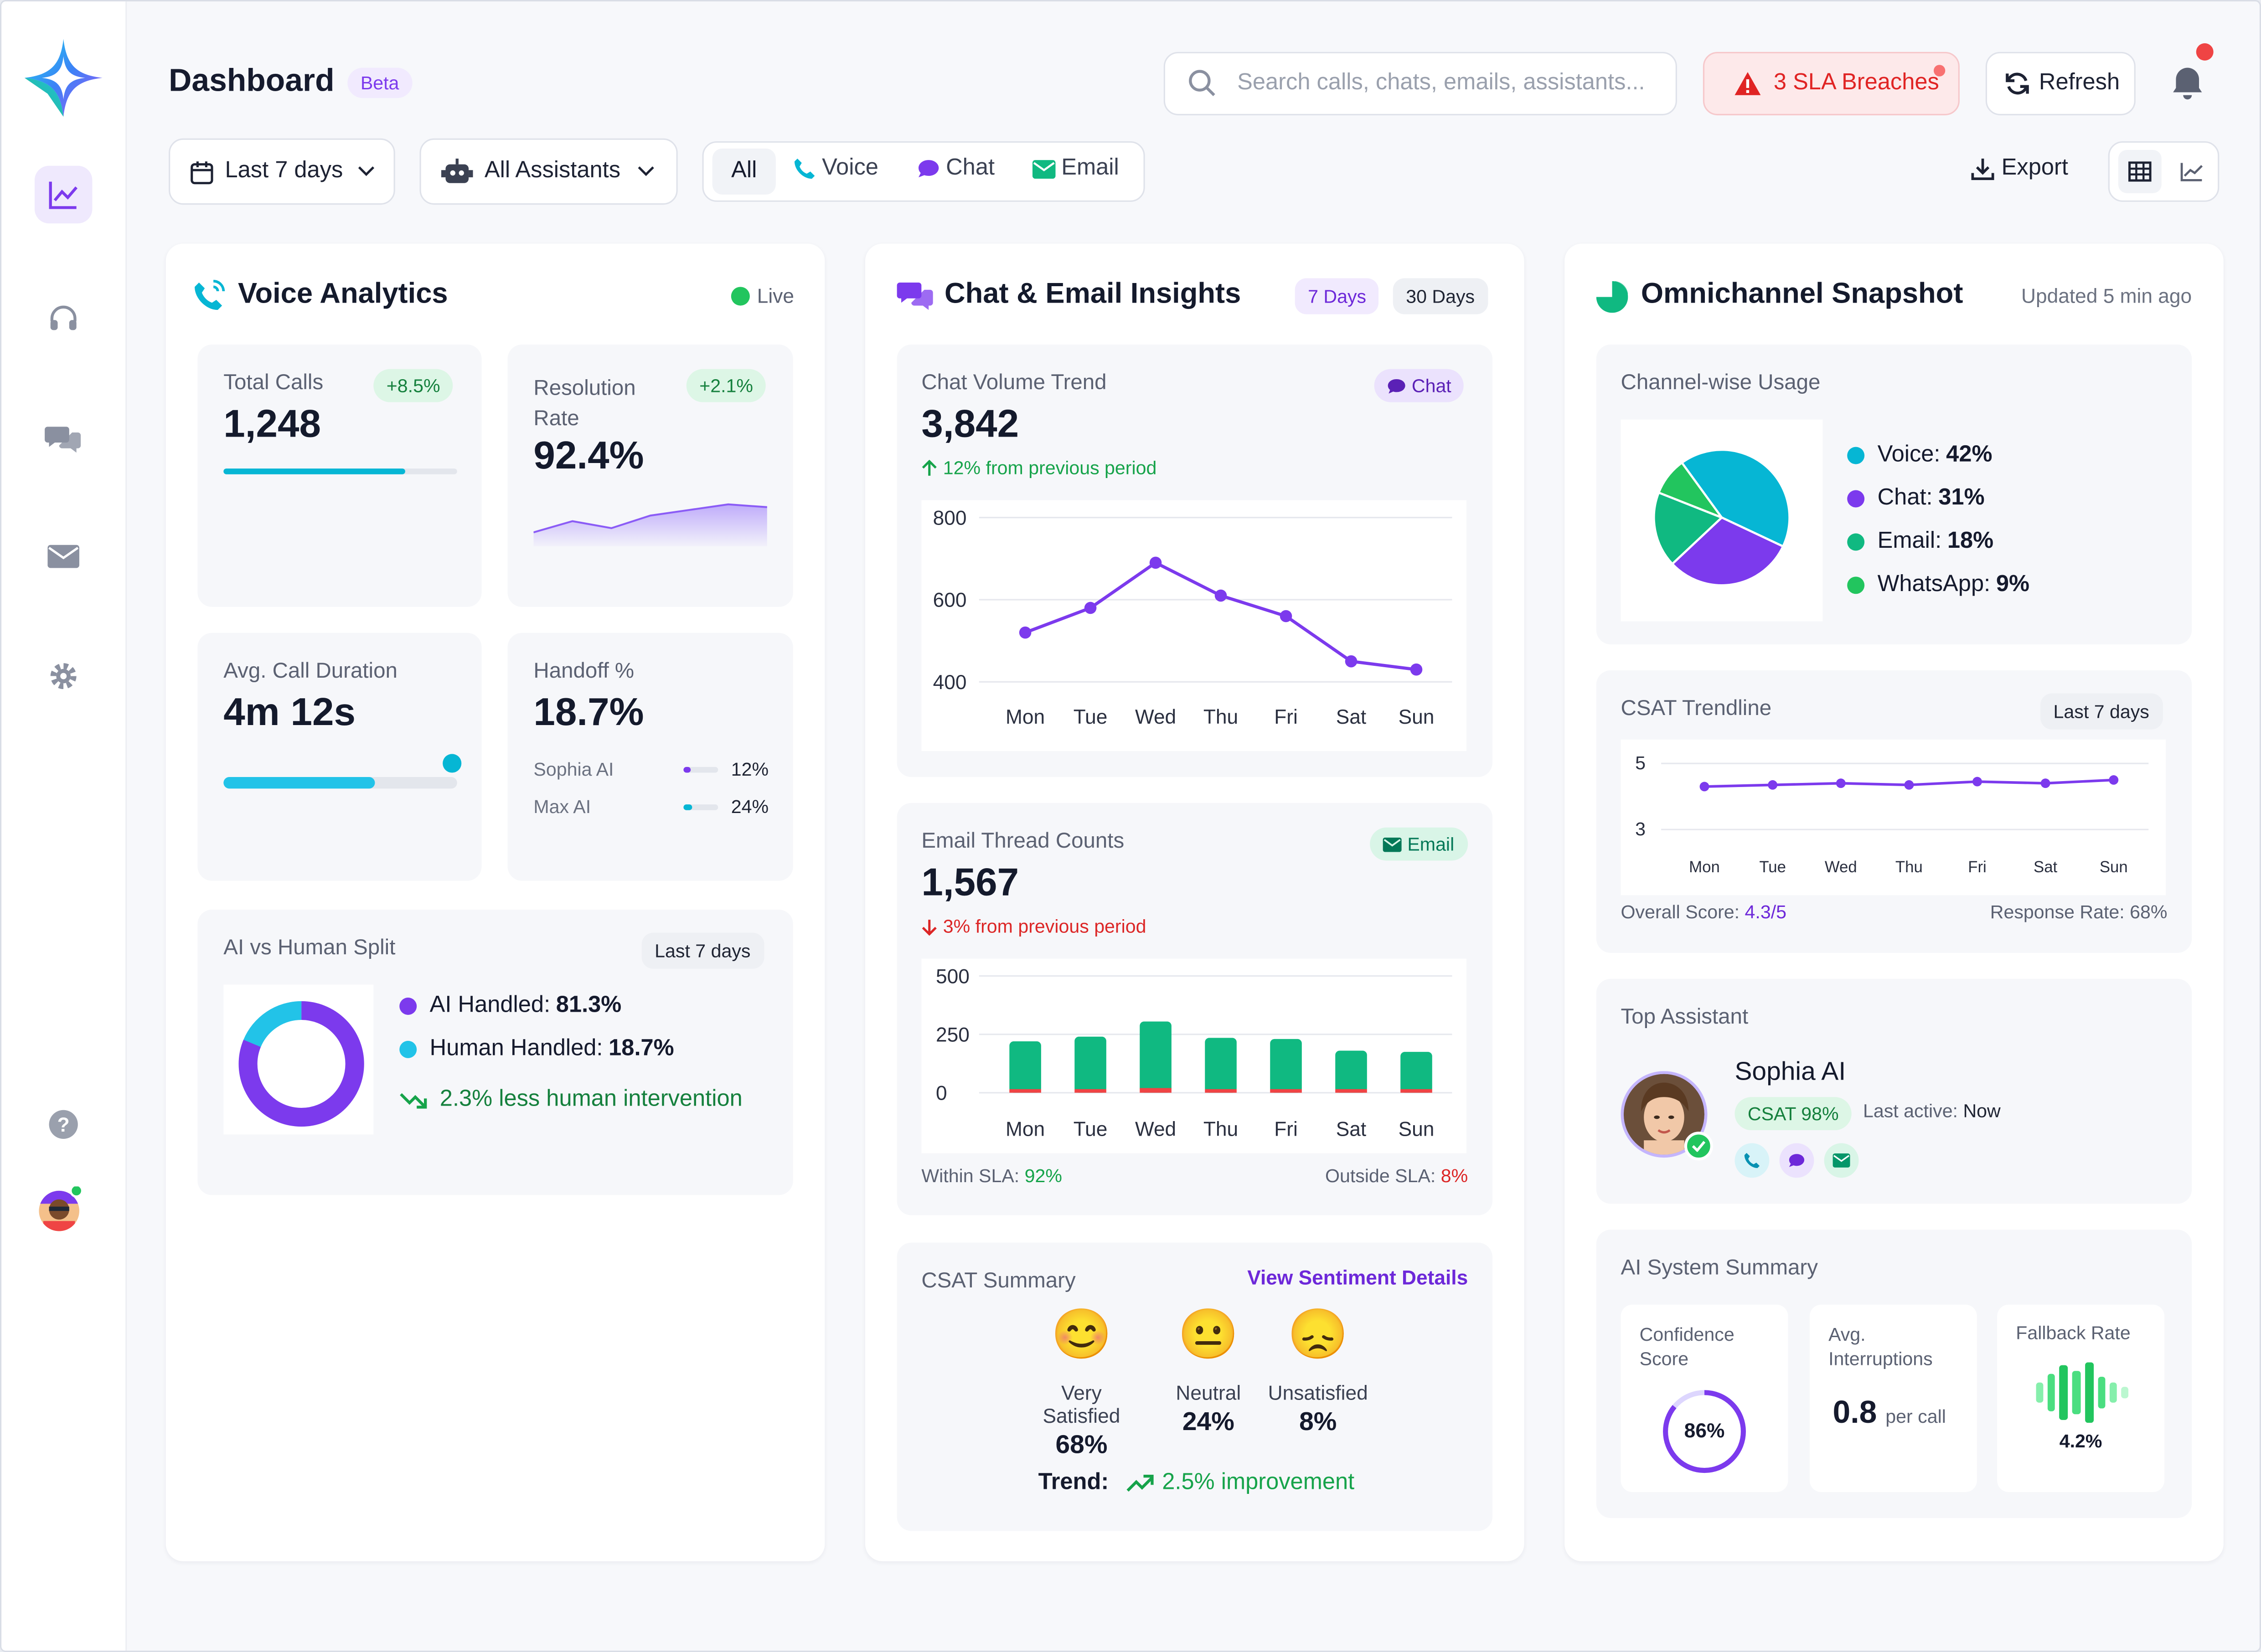 This screenshot has height=1652, width=2261. I want to click on export-button: Export, so click(2019, 169).